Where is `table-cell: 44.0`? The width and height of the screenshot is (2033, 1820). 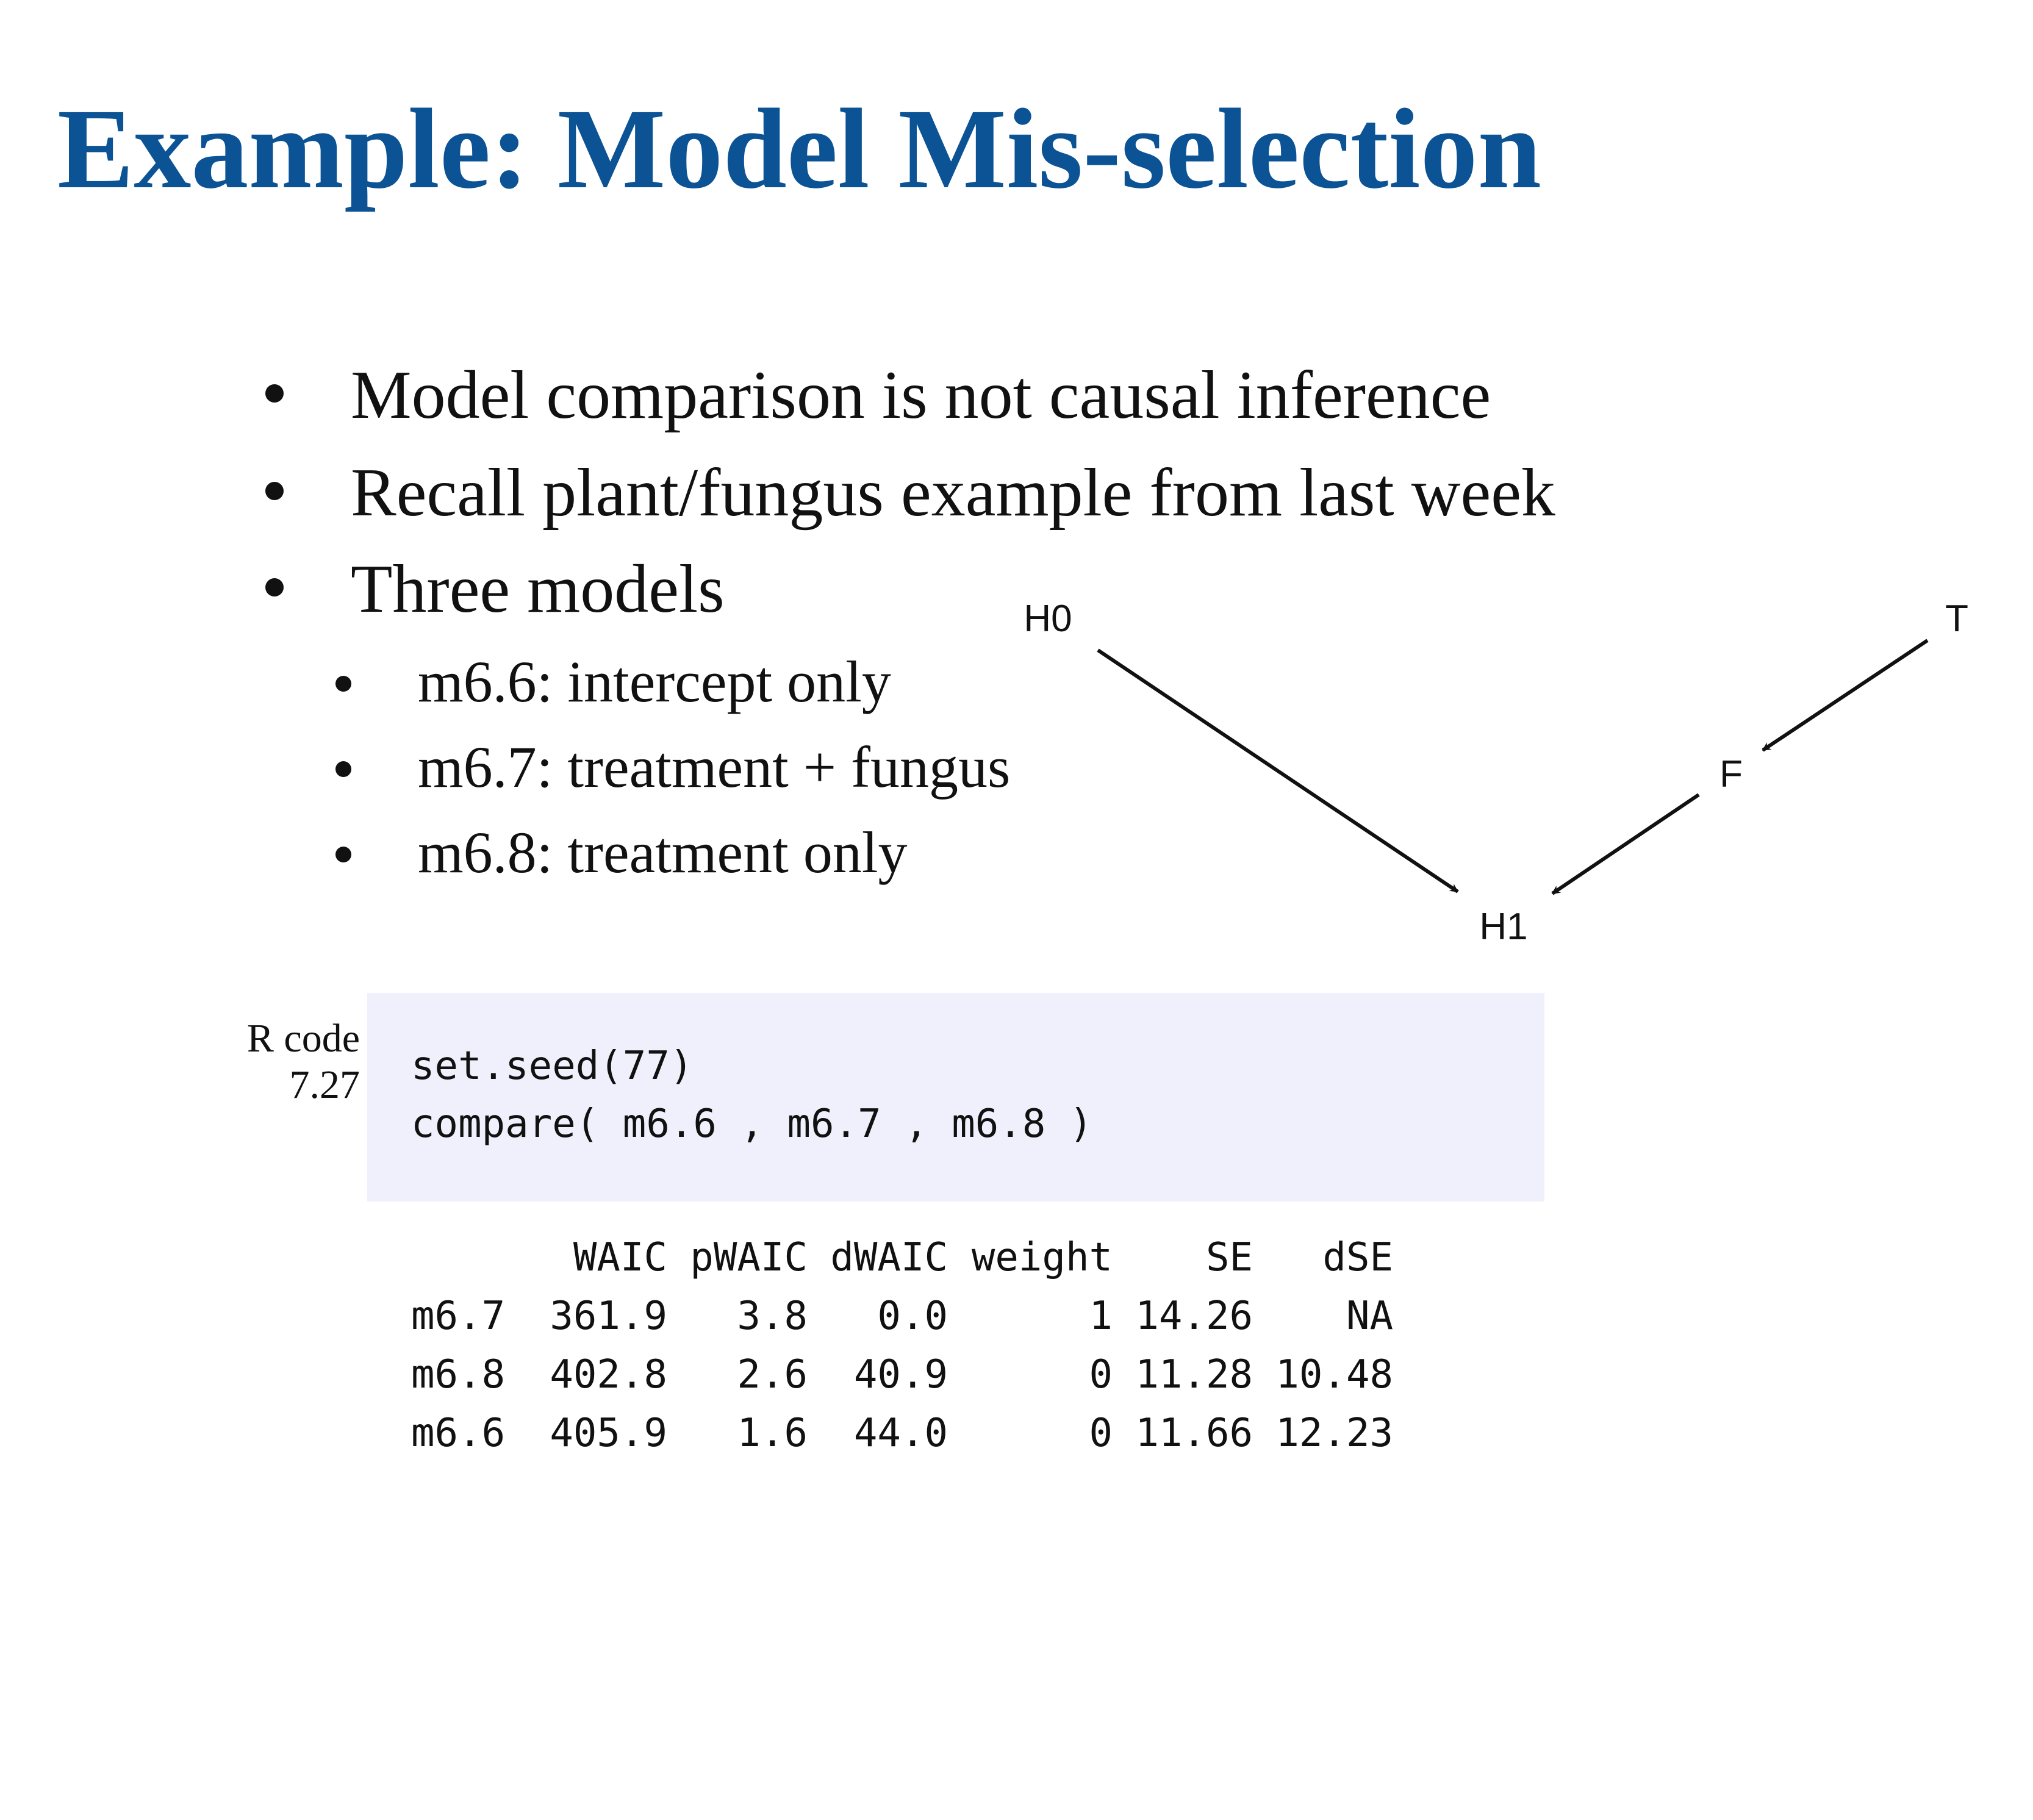
table-cell: 44.0 is located at coordinates (900, 1433).